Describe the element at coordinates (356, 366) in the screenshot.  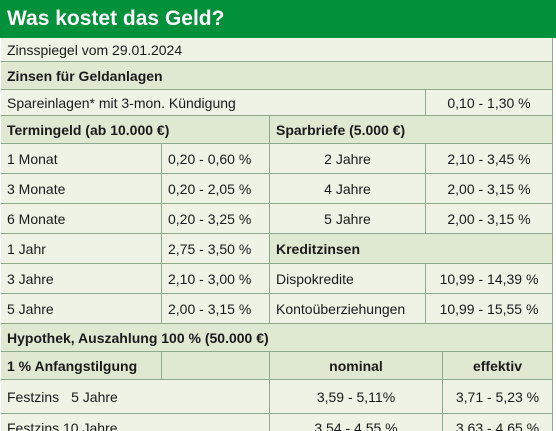
I see `nominal-label: nominal` at that location.